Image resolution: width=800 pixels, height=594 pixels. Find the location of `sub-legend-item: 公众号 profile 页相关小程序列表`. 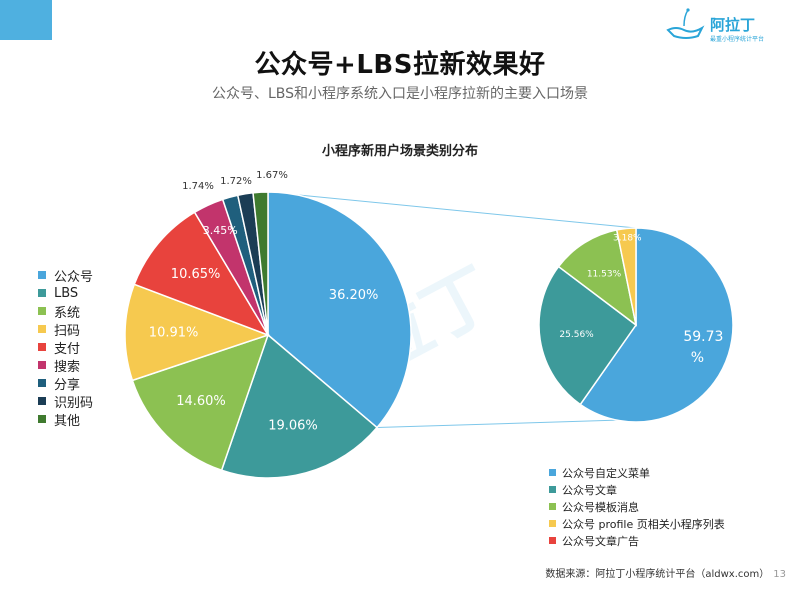

sub-legend-item: 公众号 profile 页相关小程序列表 is located at coordinates (637, 523).